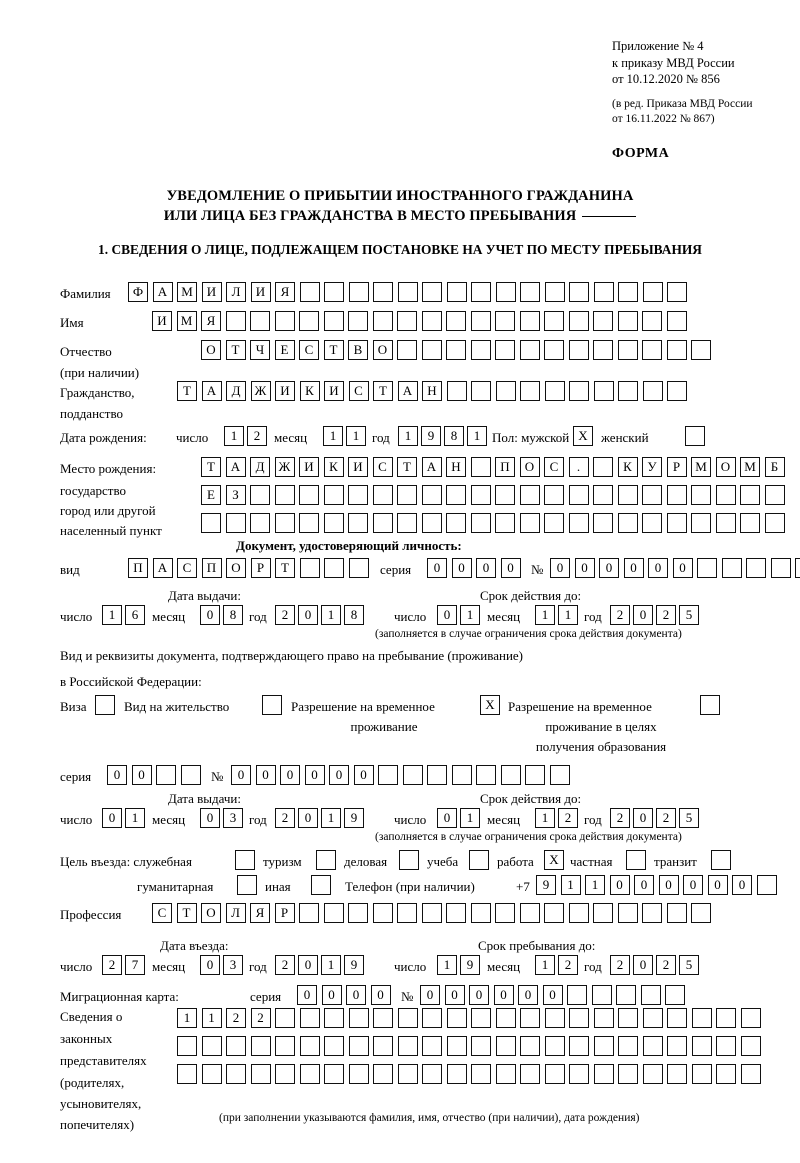  I want to click on char-cell: А, so click(162, 568).